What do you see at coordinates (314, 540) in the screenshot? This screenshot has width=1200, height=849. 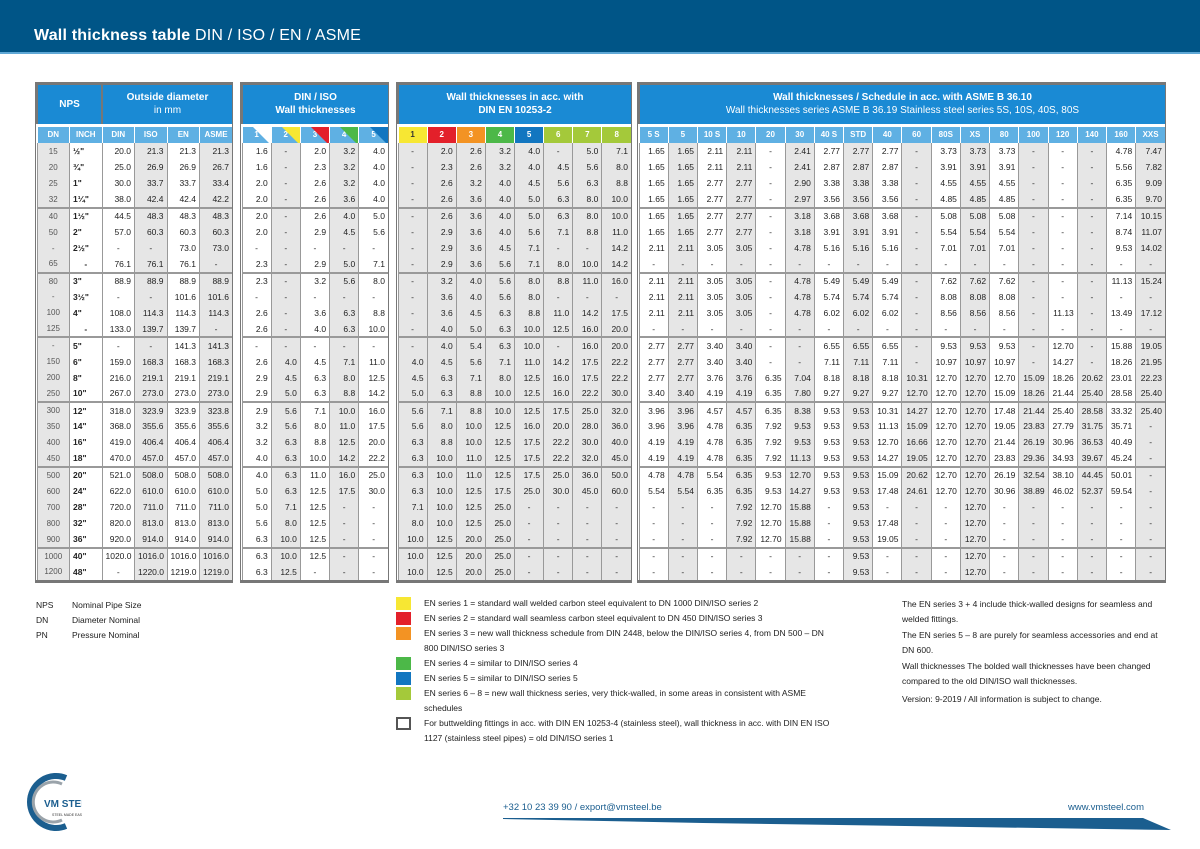 I see `table-row: 6.3 10.0 12.5- -` at bounding box center [314, 540].